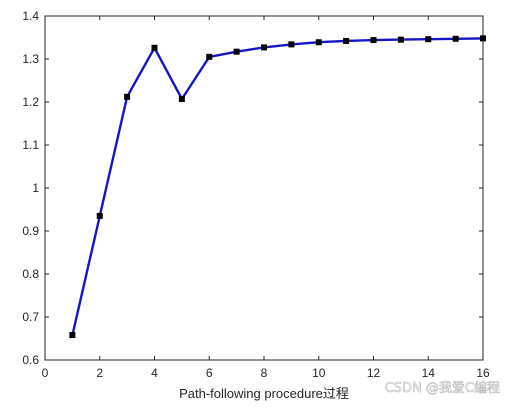 This screenshot has height=411, width=507. I want to click on y-tick-label: 1.4, so click(30, 16).